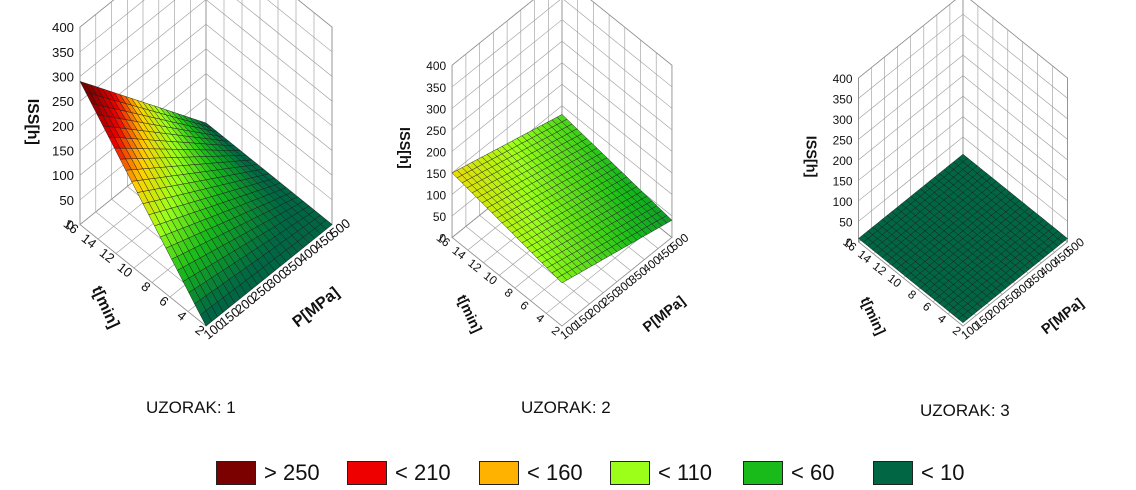  Describe the element at coordinates (943, 472) in the screenshot. I see `legend-label: < 10` at that location.